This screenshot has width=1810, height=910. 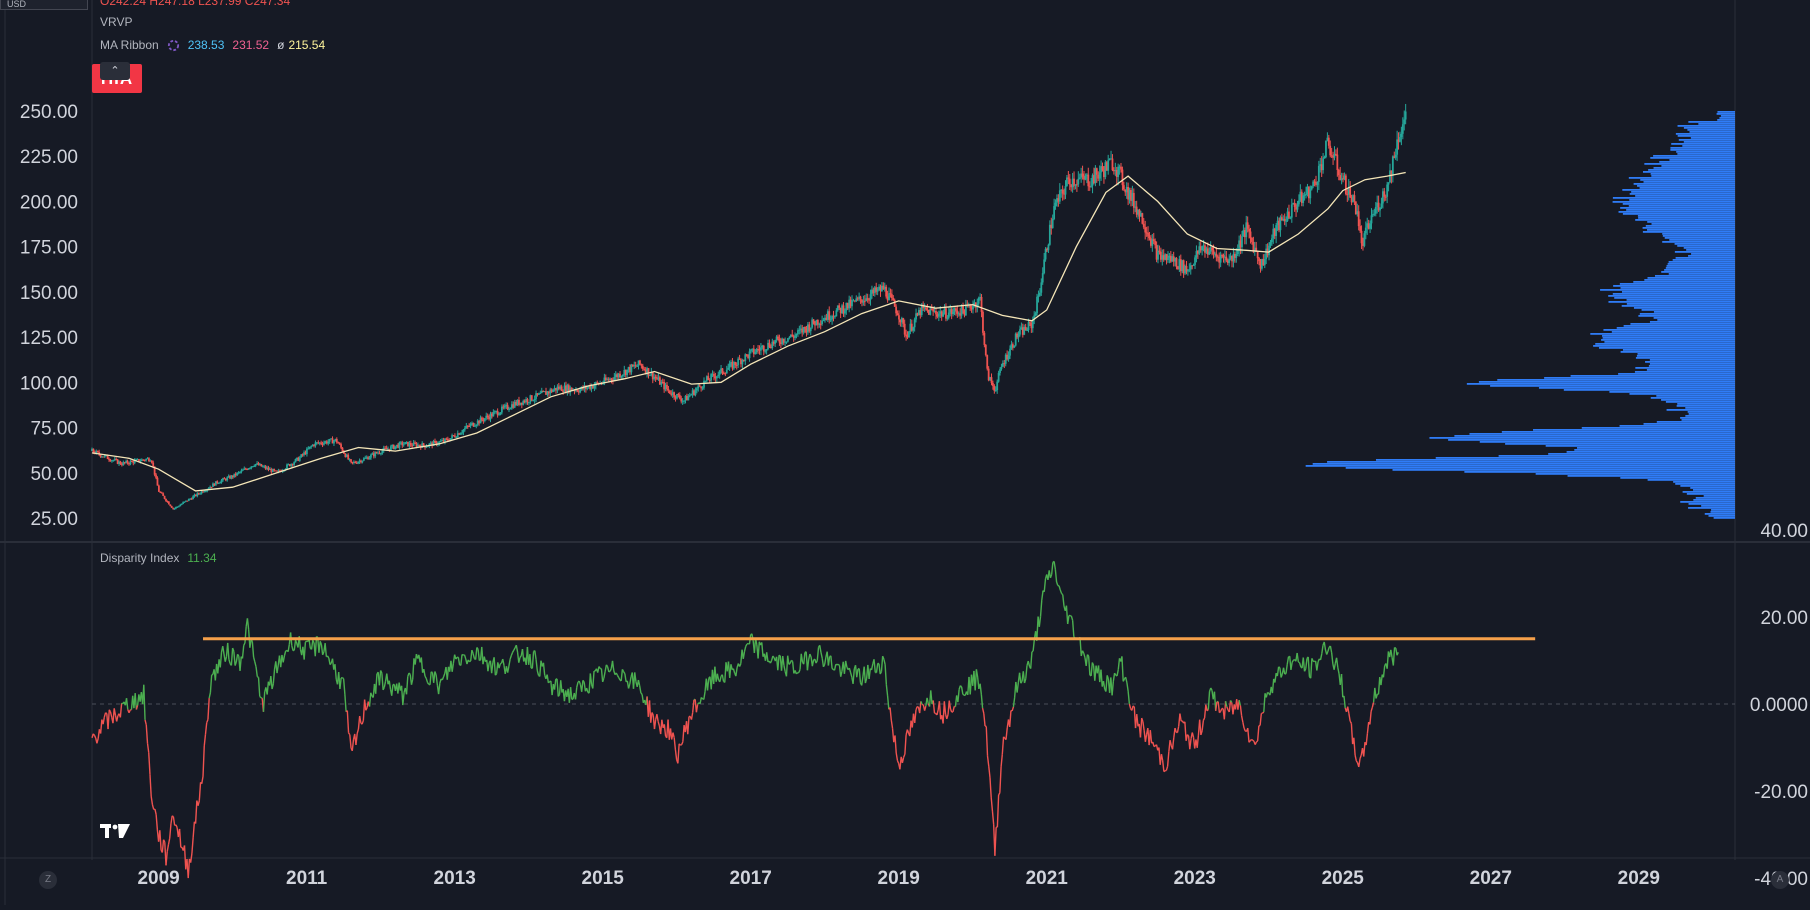 I want to click on zoom-button: Z, so click(x=48, y=880).